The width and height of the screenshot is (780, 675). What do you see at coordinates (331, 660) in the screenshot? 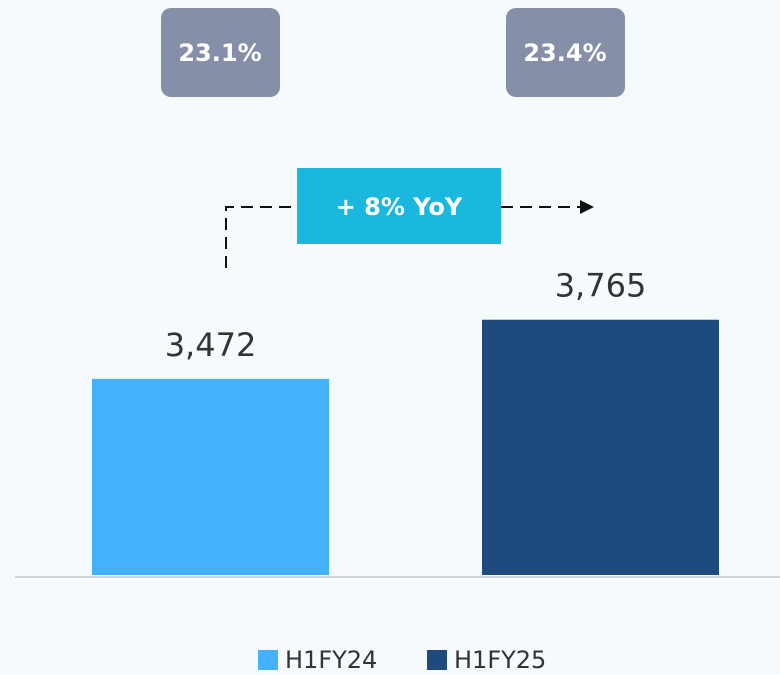
I see `legend-label: H1FY24` at bounding box center [331, 660].